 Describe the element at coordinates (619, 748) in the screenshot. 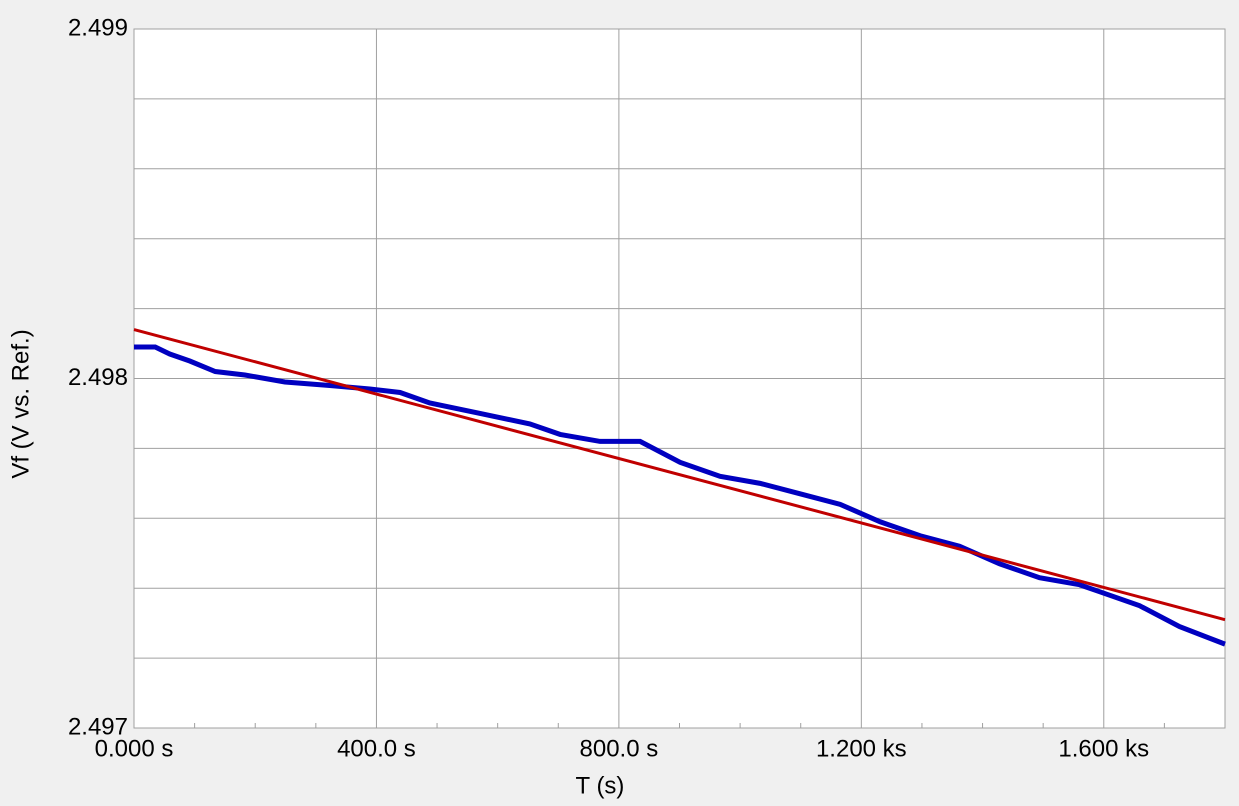

I see `x-tick-label: 800.0 s` at that location.